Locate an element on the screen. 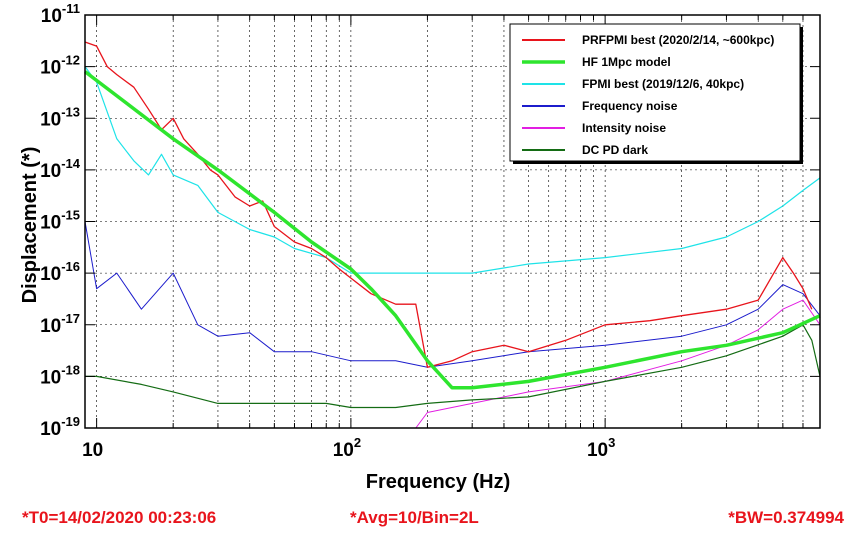 The width and height of the screenshot is (850, 542). x-tick-label: 10² is located at coordinates (347, 448).